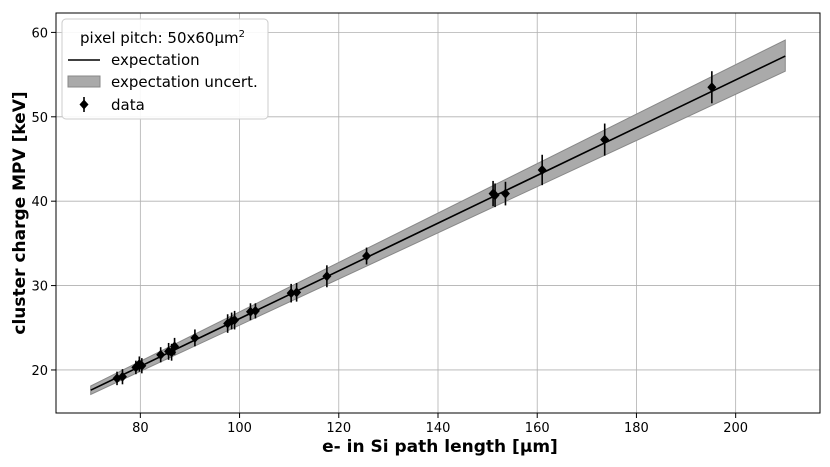  What do you see at coordinates (226, 38) in the screenshot?
I see `legend-title-unit: μm` at bounding box center [226, 38].